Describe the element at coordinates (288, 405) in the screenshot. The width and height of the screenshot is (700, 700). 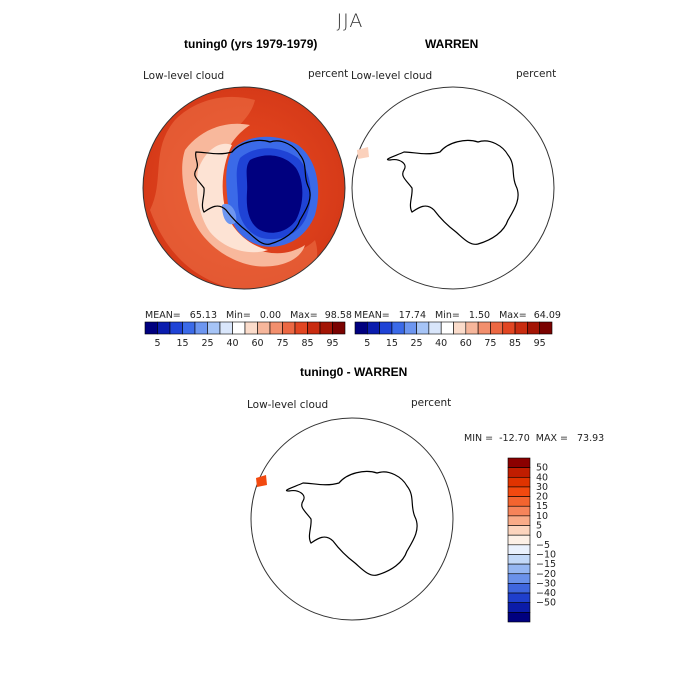
I see `panel3-field-label: Low-level cloud` at that location.